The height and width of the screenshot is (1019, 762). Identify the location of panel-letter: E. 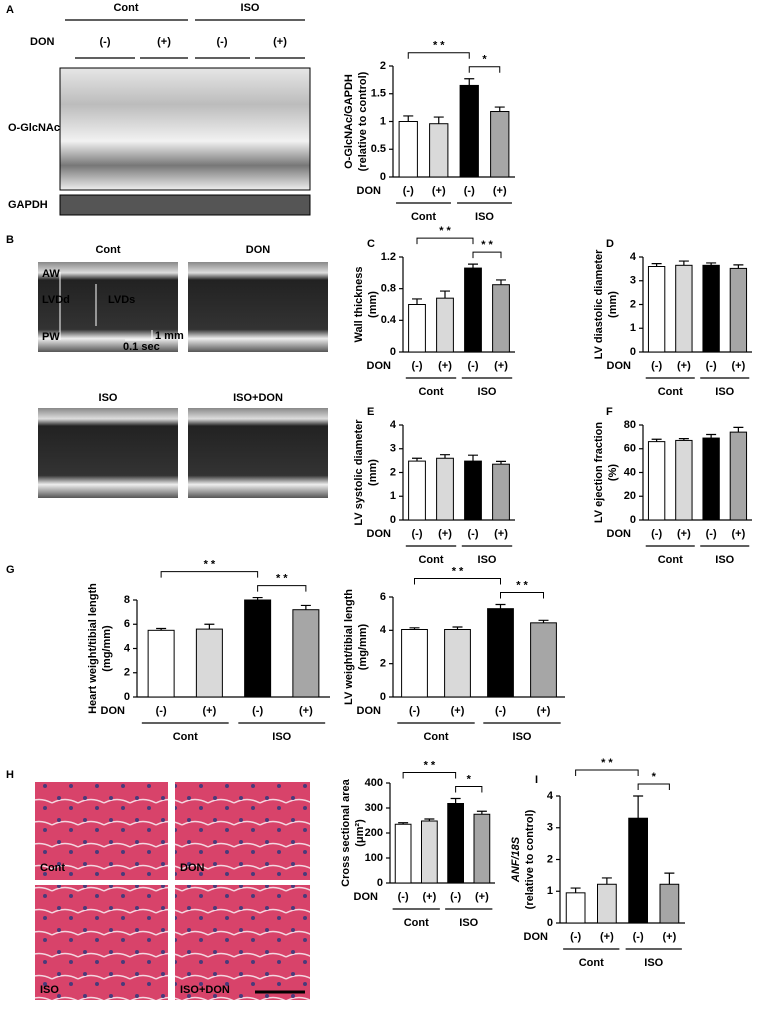
(370, 412).